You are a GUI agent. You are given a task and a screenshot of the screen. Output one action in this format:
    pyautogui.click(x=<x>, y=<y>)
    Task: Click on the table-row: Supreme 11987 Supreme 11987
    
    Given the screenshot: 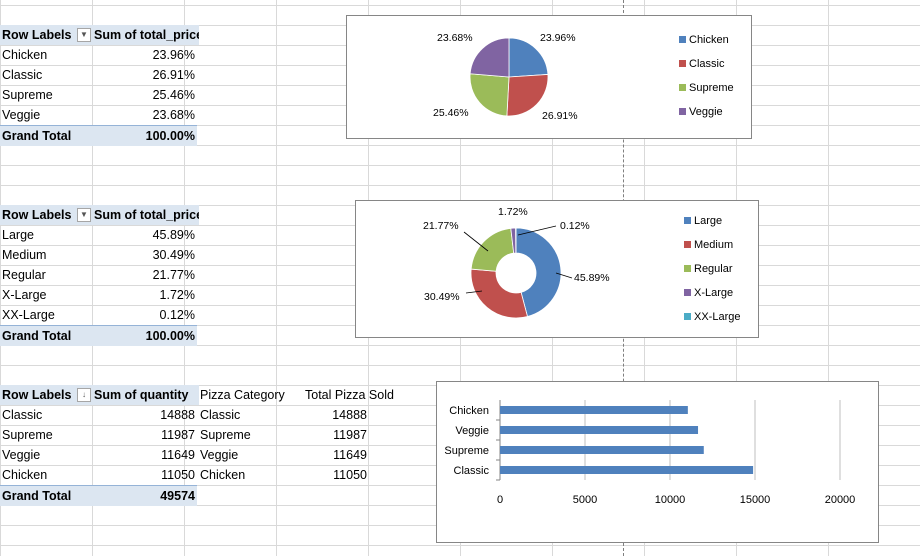 What is the action you would take?
    pyautogui.click(x=210, y=435)
    